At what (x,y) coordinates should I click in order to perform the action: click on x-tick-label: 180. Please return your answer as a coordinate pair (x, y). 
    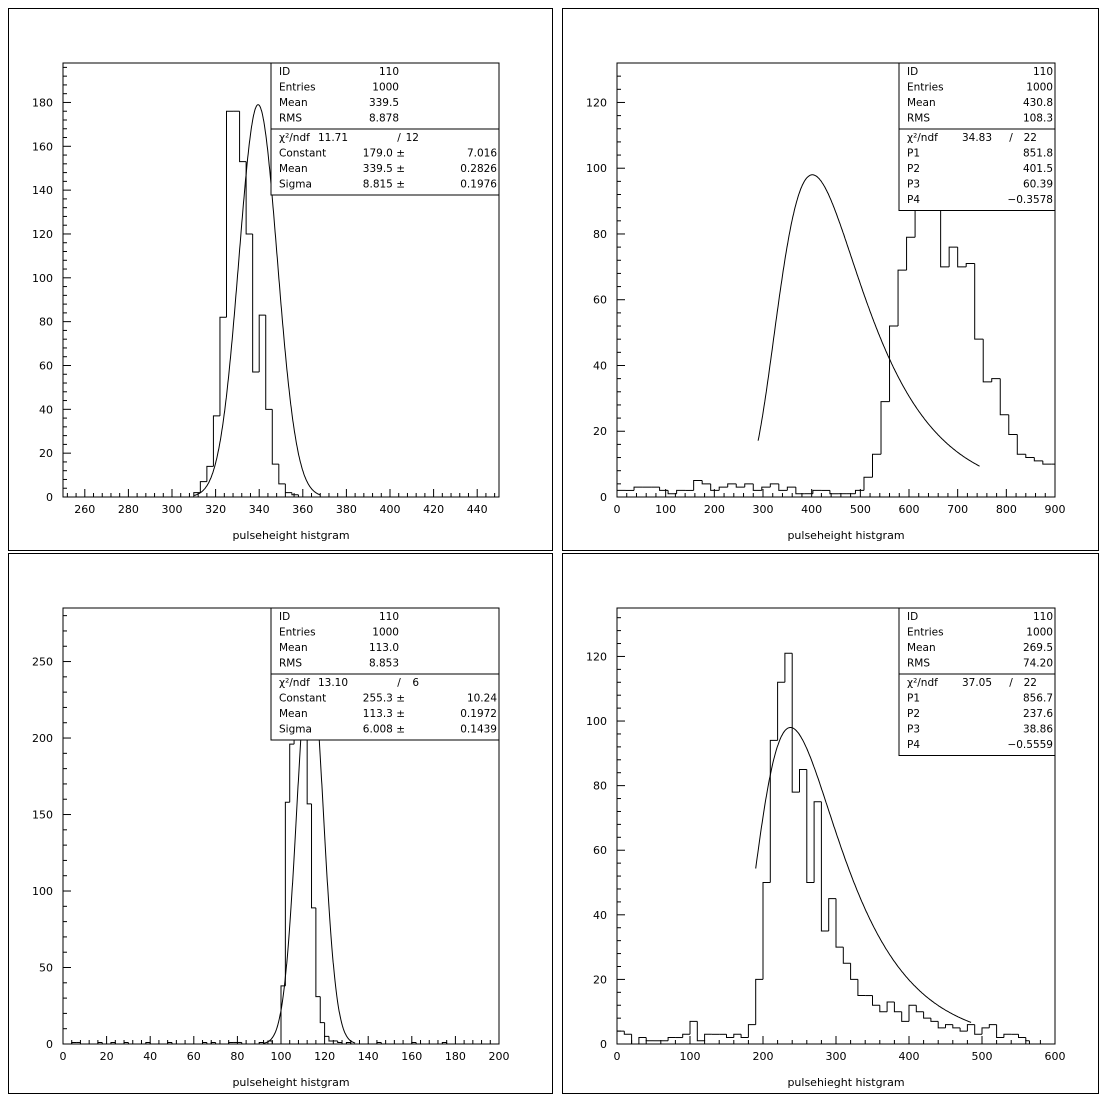
    Looking at the image, I should click on (455, 1056).